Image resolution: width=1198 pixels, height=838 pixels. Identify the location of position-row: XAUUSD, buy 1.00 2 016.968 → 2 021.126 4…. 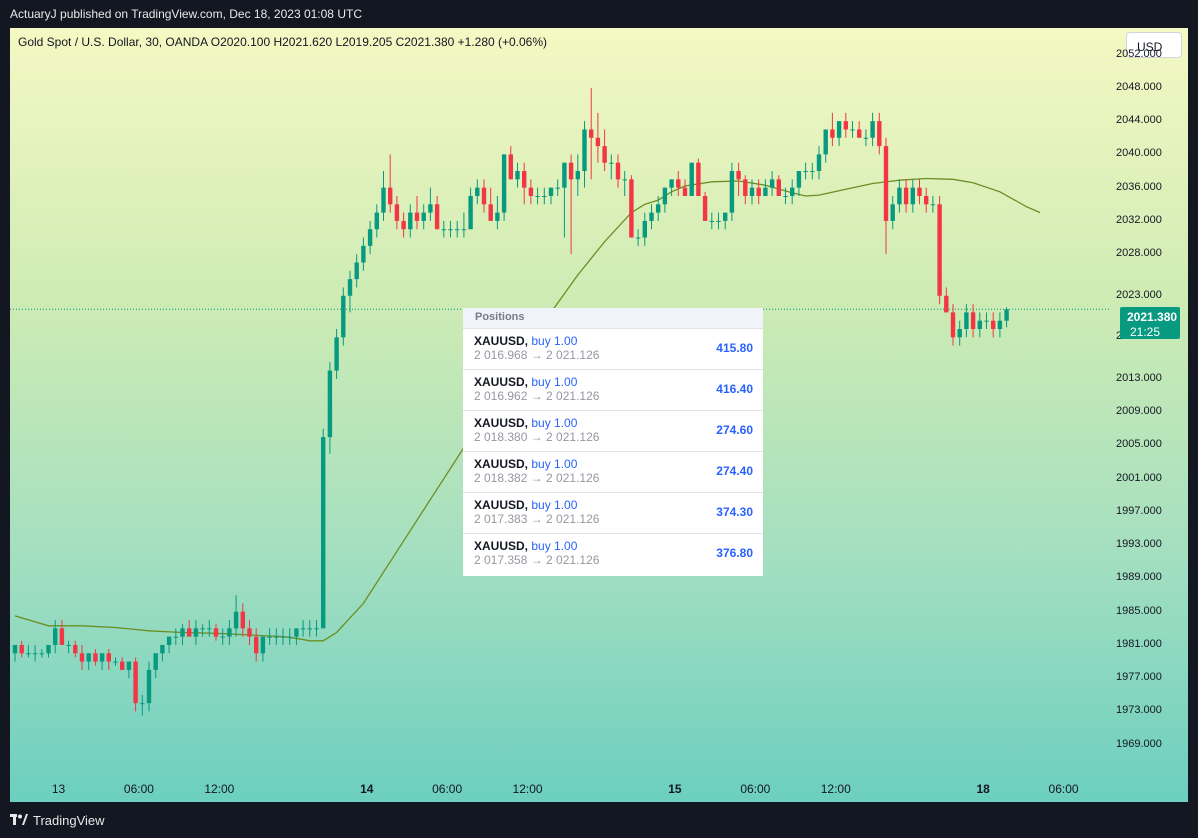
(613, 348).